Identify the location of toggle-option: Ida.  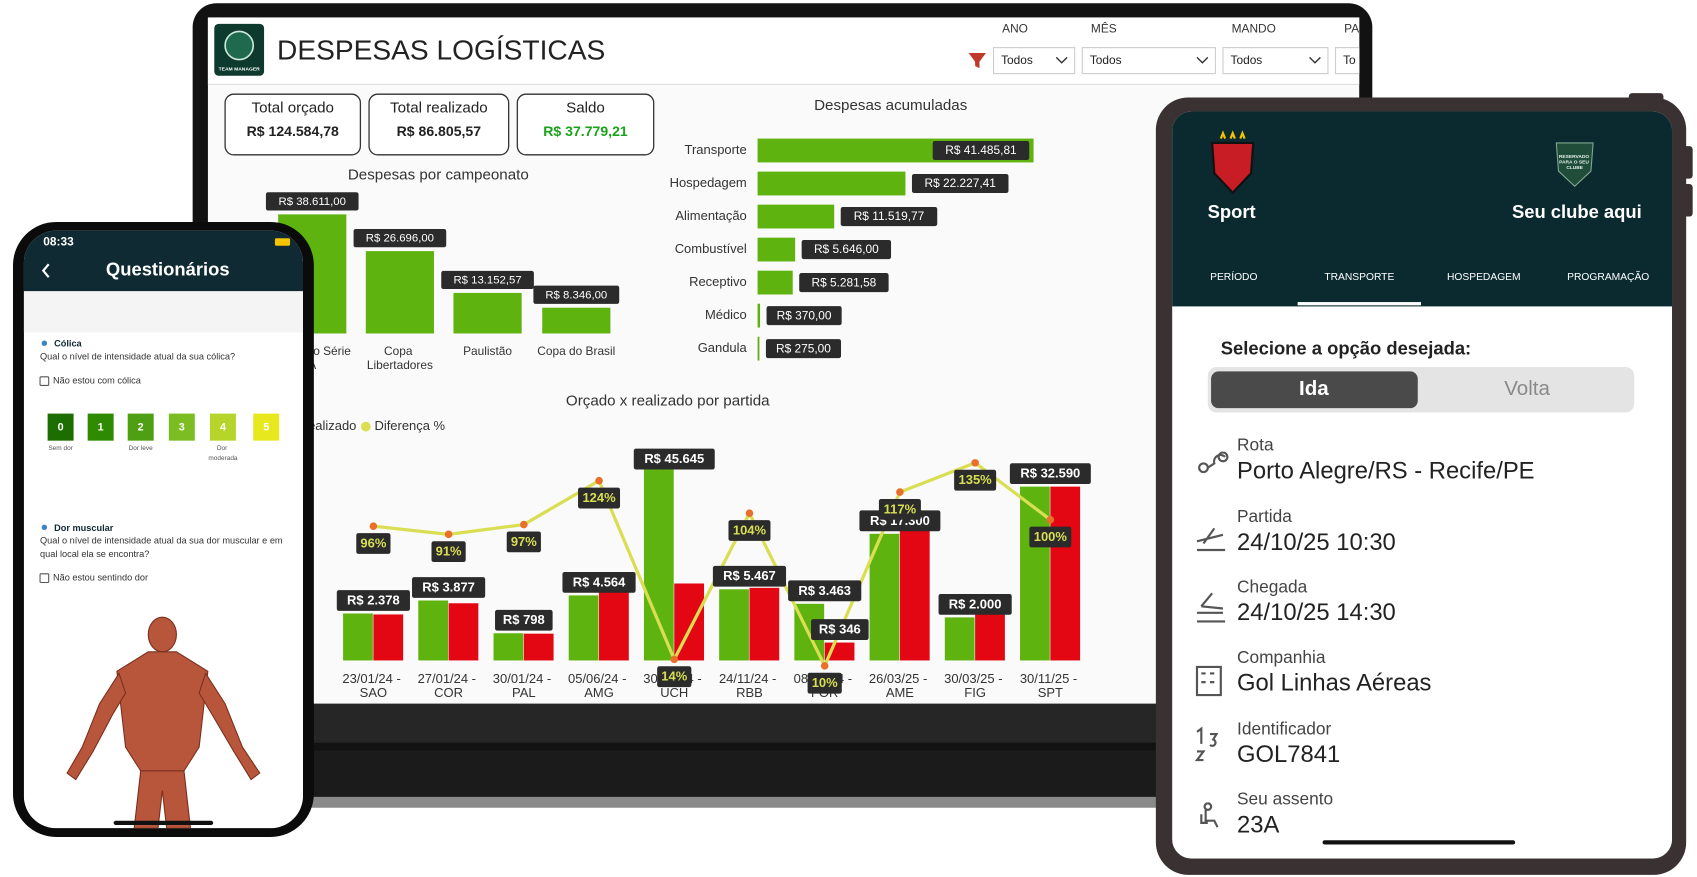
(1314, 388).